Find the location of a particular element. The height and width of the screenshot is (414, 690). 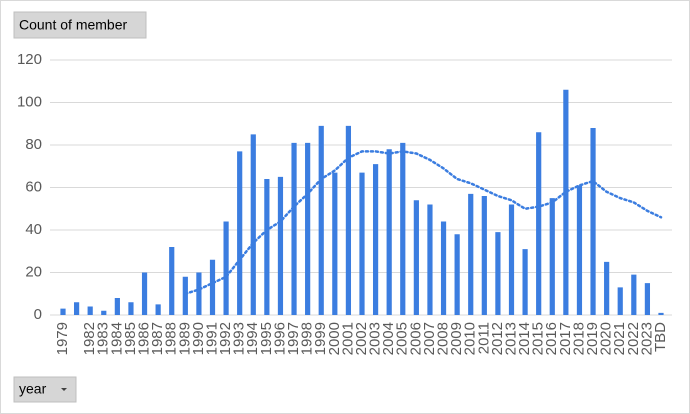

x-tick-label: 2018 is located at coordinates (578, 338).